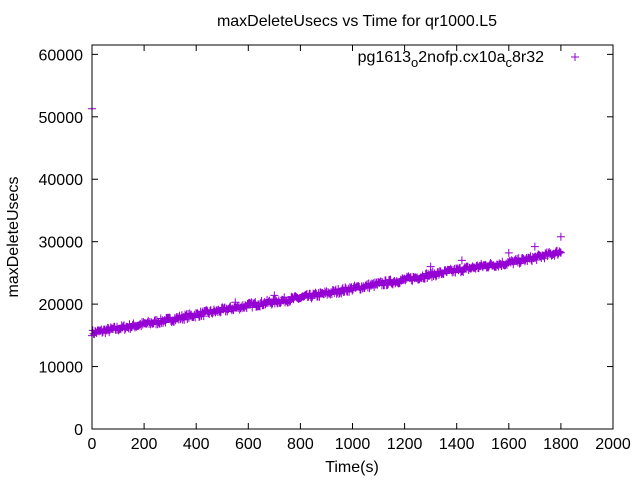 The width and height of the screenshot is (640, 485). What do you see at coordinates (61, 243) in the screenshot?
I see `y-tick-label: 30000` at bounding box center [61, 243].